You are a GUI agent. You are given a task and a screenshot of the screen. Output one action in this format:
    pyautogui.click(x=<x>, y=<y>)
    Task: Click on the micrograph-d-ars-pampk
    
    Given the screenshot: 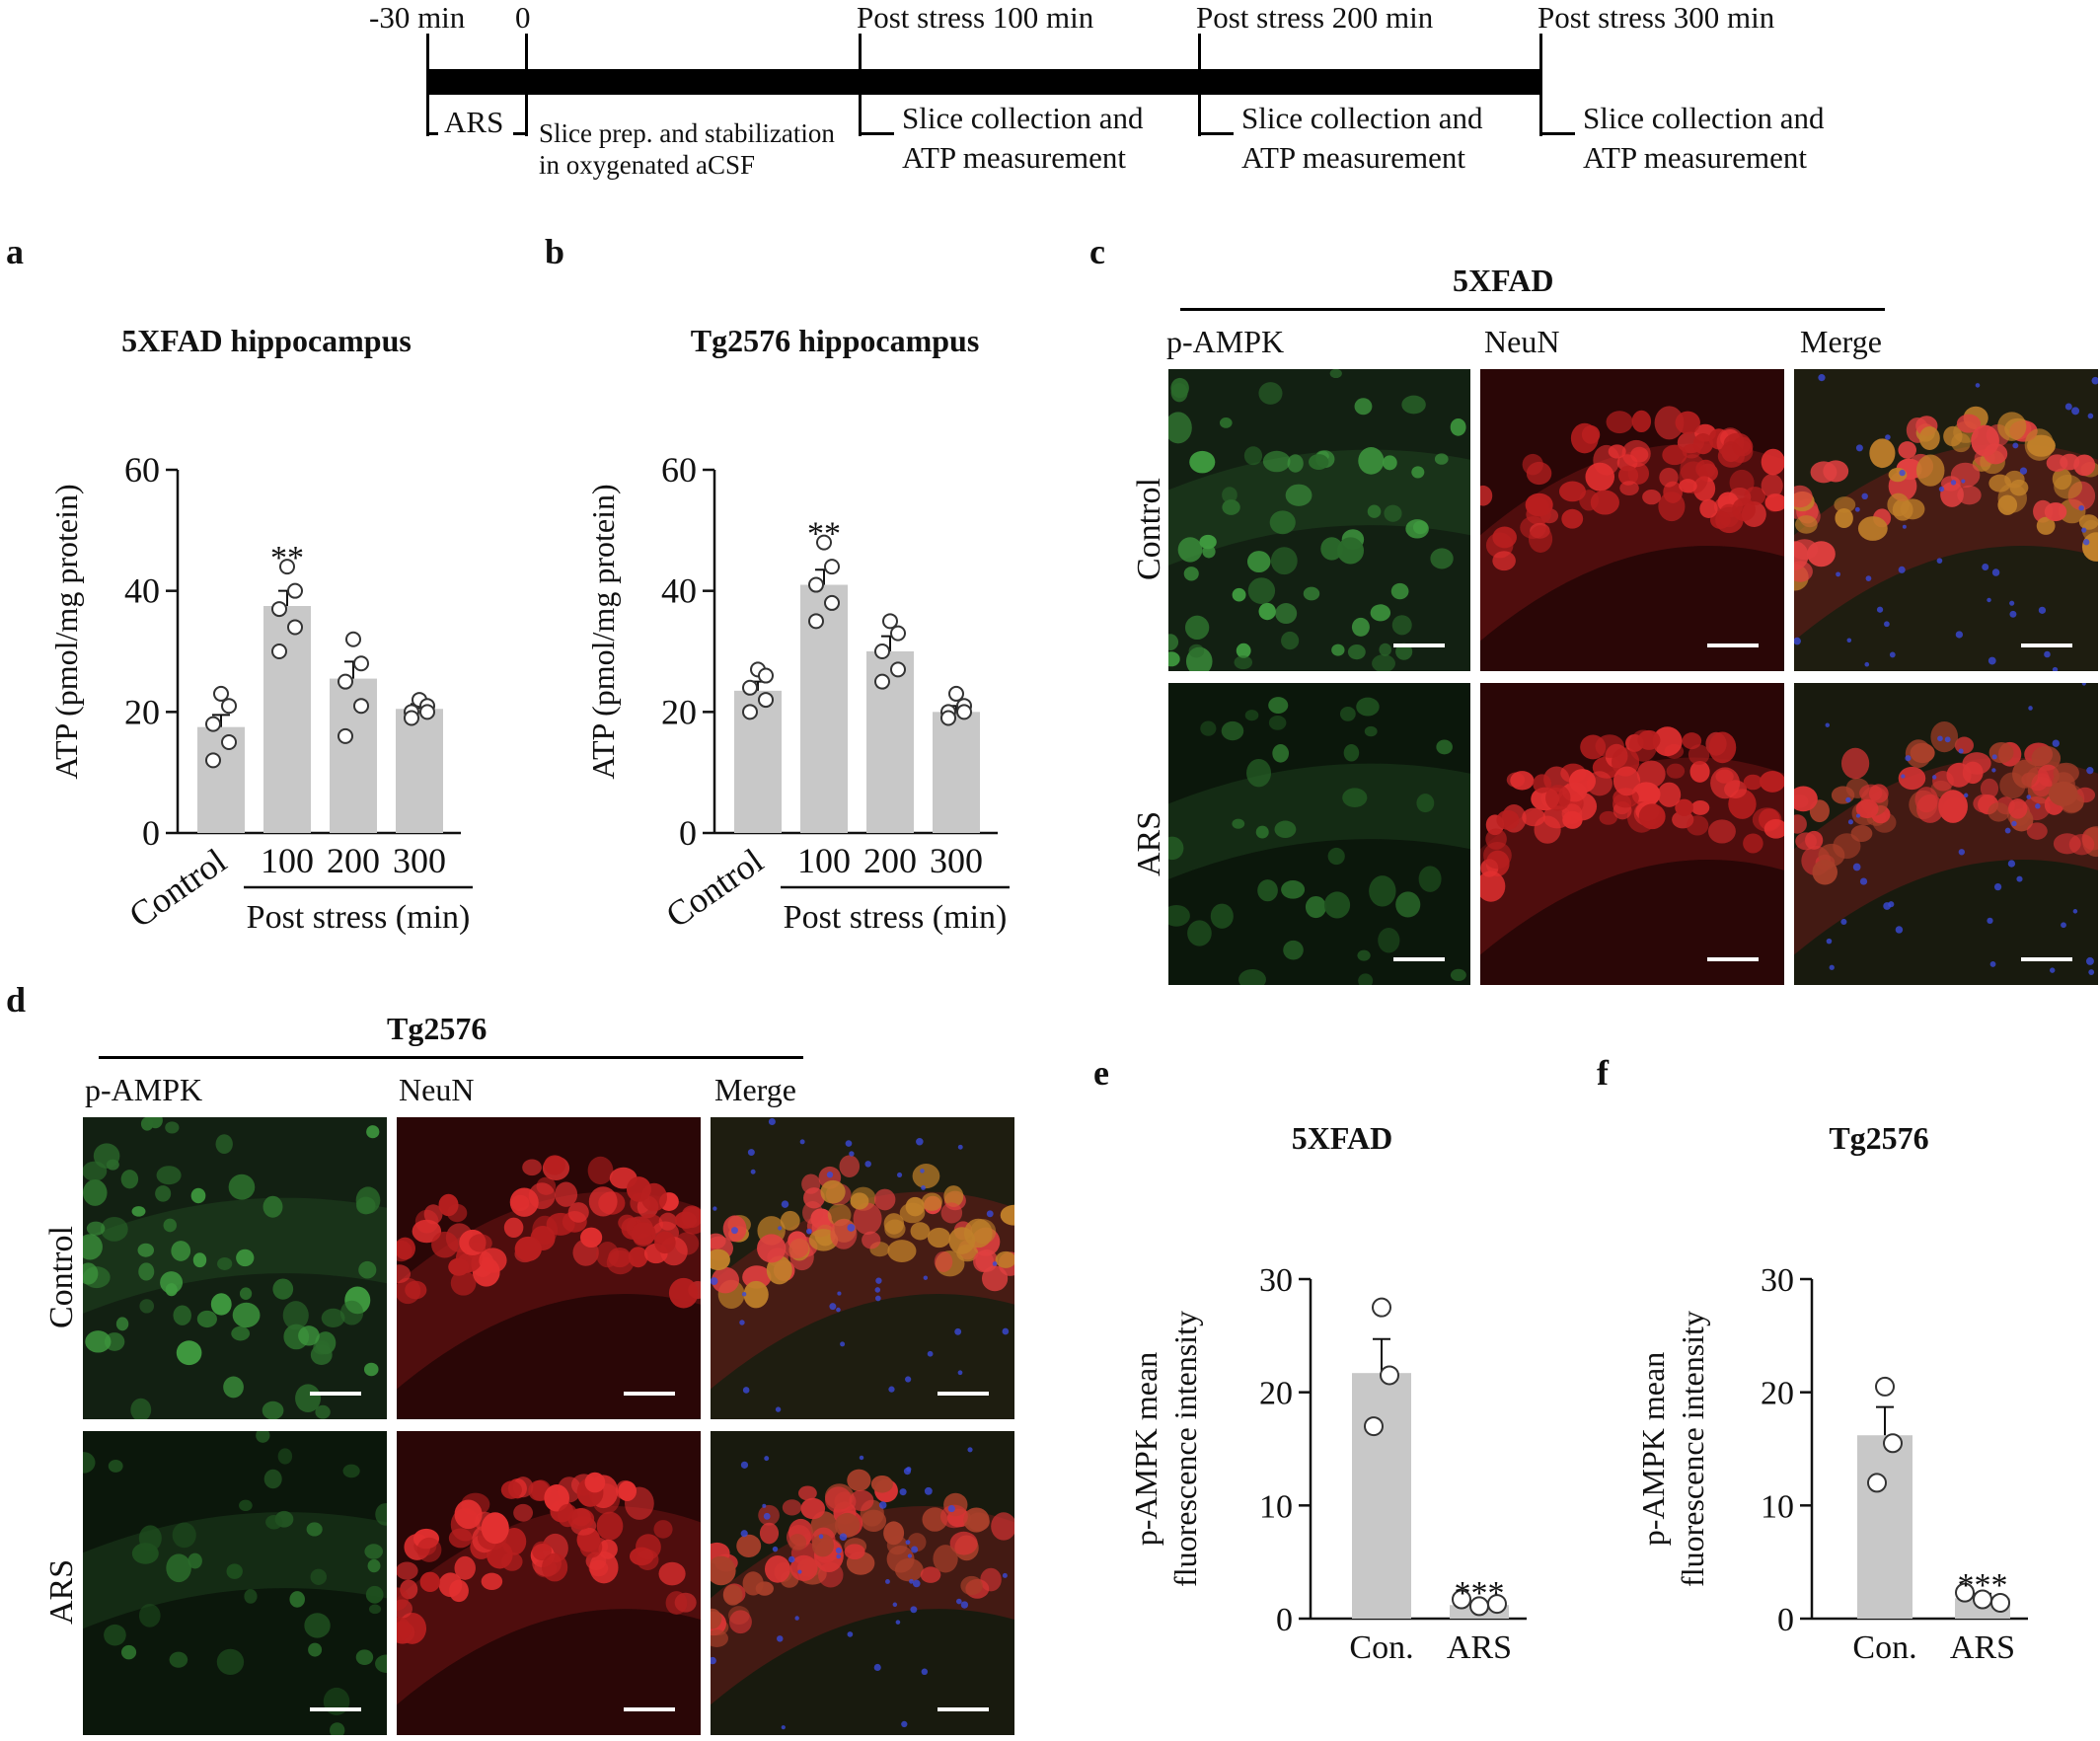 What is the action you would take?
    pyautogui.click(x=235, y=1583)
    